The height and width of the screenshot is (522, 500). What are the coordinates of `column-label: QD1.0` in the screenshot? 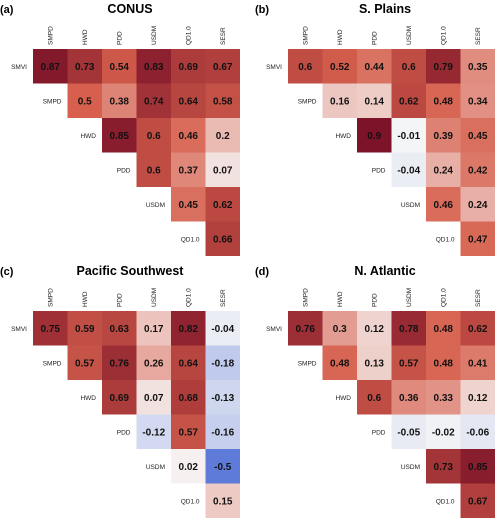 It's located at (188, 297).